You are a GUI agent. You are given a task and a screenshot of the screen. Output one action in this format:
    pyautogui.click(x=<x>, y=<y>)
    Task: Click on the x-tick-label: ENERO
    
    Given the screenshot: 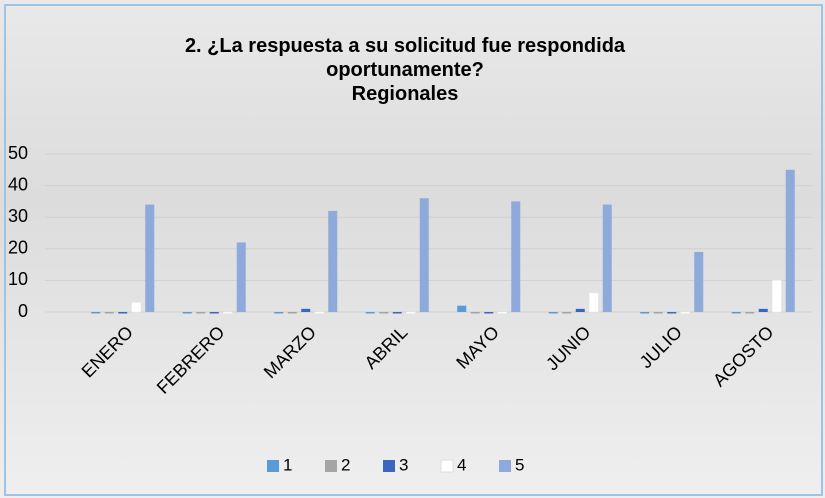 What is the action you would take?
    pyautogui.click(x=107, y=351)
    